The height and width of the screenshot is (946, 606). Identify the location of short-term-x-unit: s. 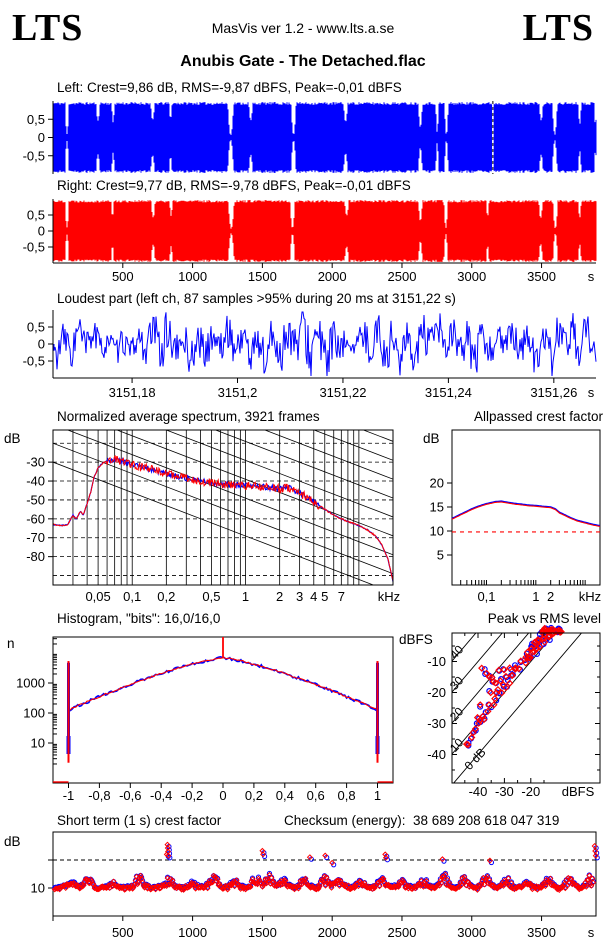
(591, 932).